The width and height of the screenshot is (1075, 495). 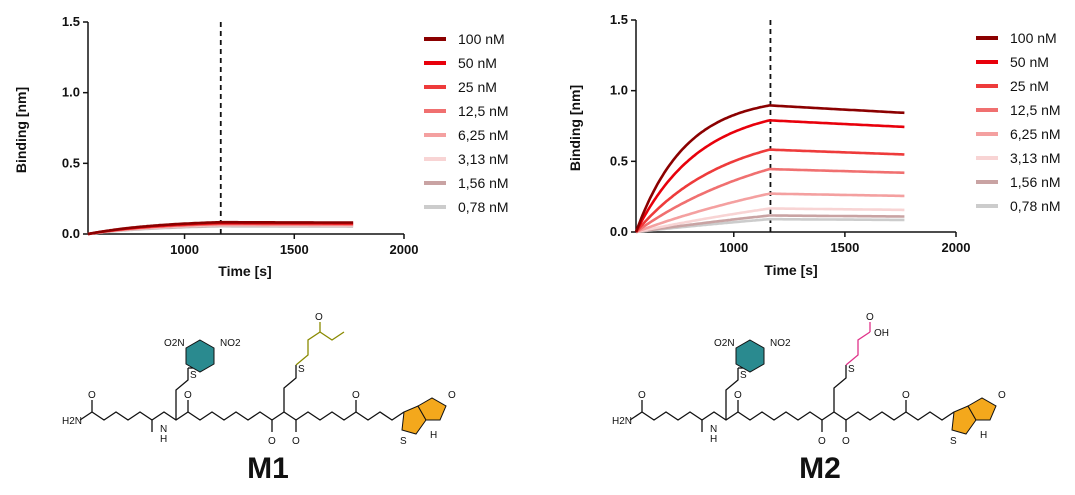 What do you see at coordinates (822, 441) in the screenshot?
I see `molecule-m2-o3: O` at bounding box center [822, 441].